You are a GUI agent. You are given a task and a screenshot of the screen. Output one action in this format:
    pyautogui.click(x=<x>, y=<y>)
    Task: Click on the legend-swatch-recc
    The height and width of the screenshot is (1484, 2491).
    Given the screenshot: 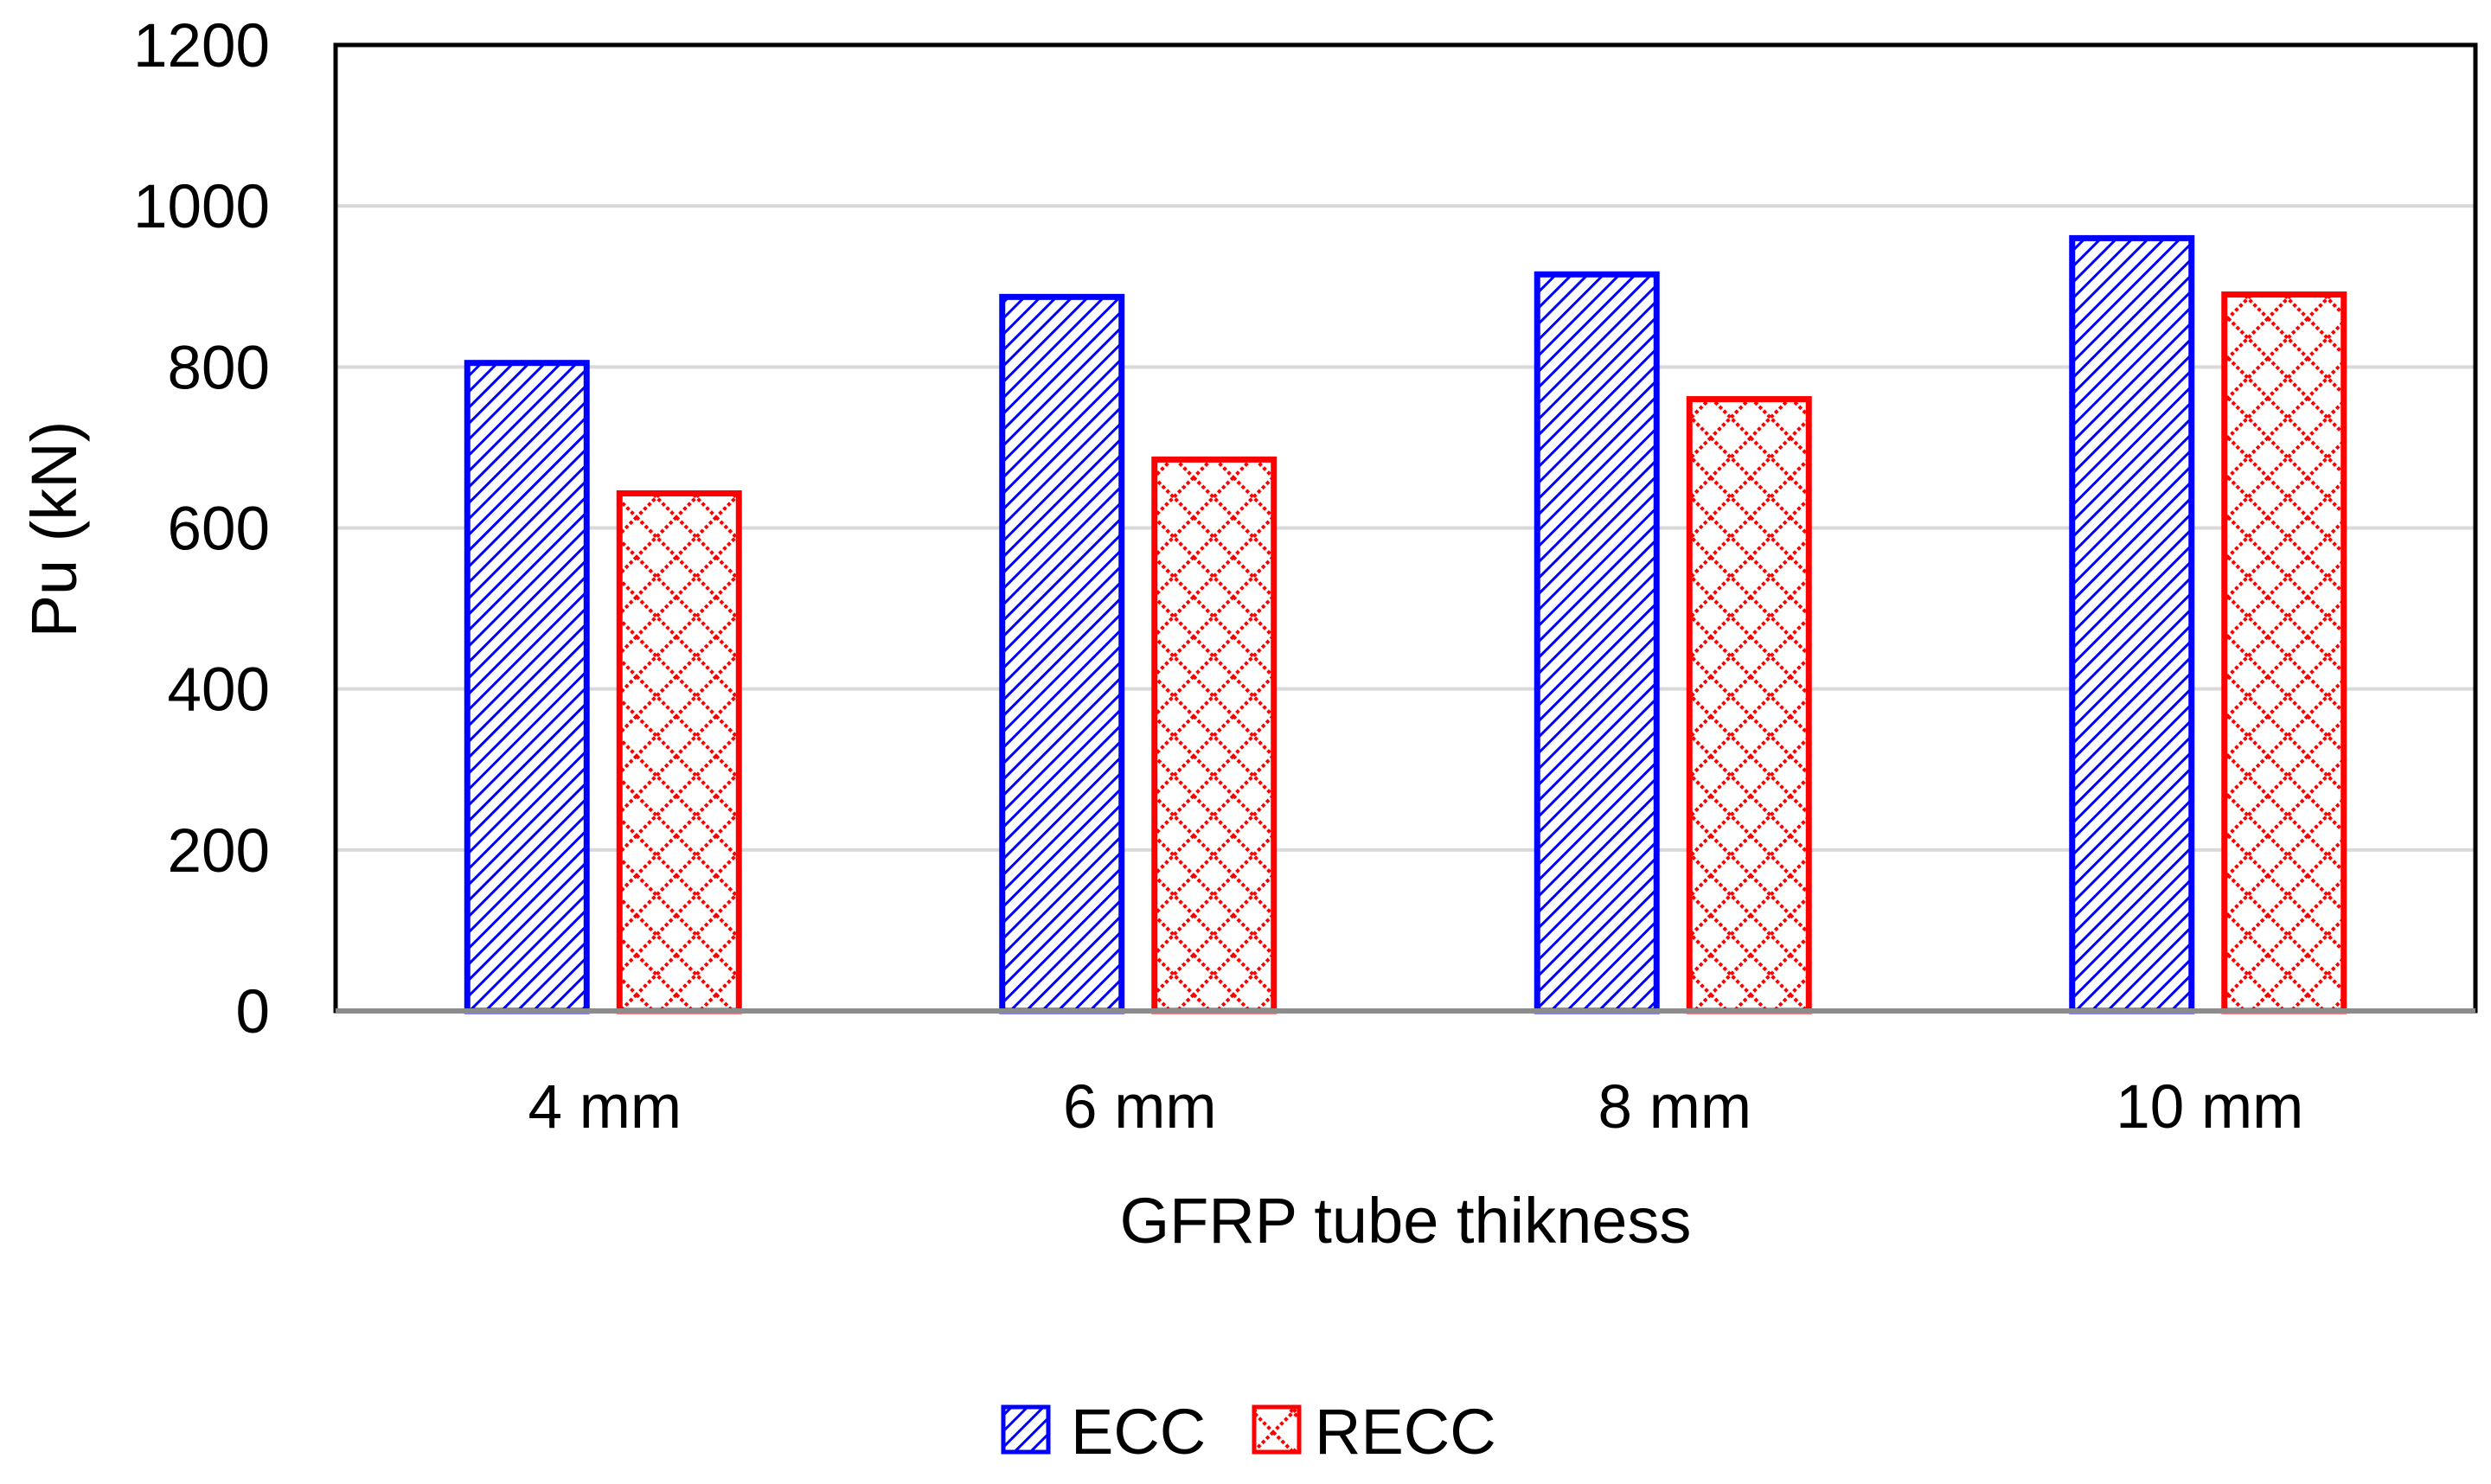 What is the action you would take?
    pyautogui.click(x=1277, y=1430)
    